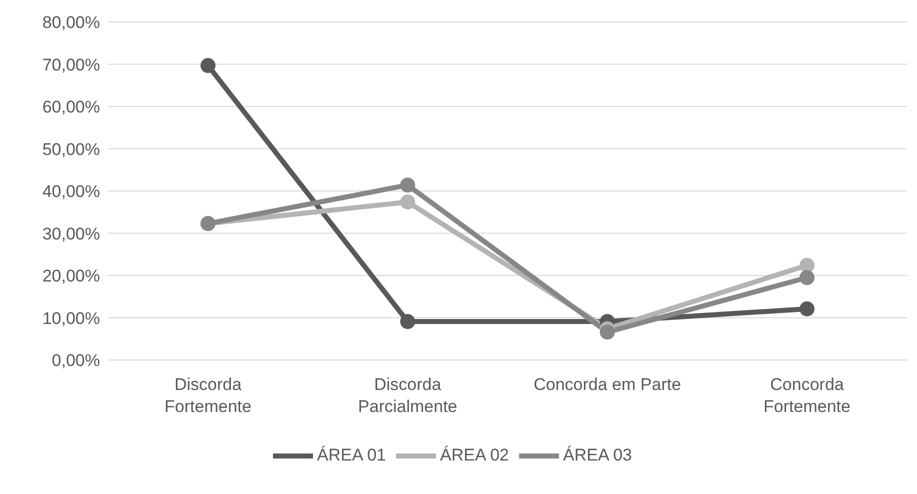 Image resolution: width=917 pixels, height=494 pixels. I want to click on x-tick-label: Concorda em Parte, so click(608, 384).